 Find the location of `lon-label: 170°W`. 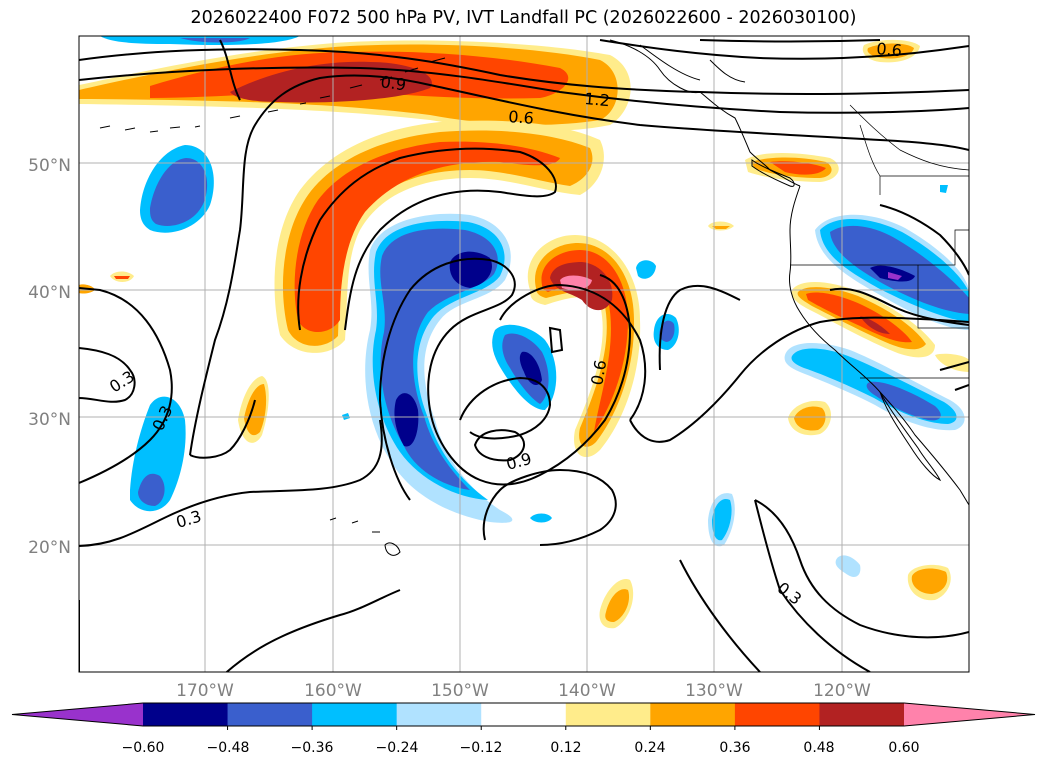

lon-label: 170°W is located at coordinates (205, 691).